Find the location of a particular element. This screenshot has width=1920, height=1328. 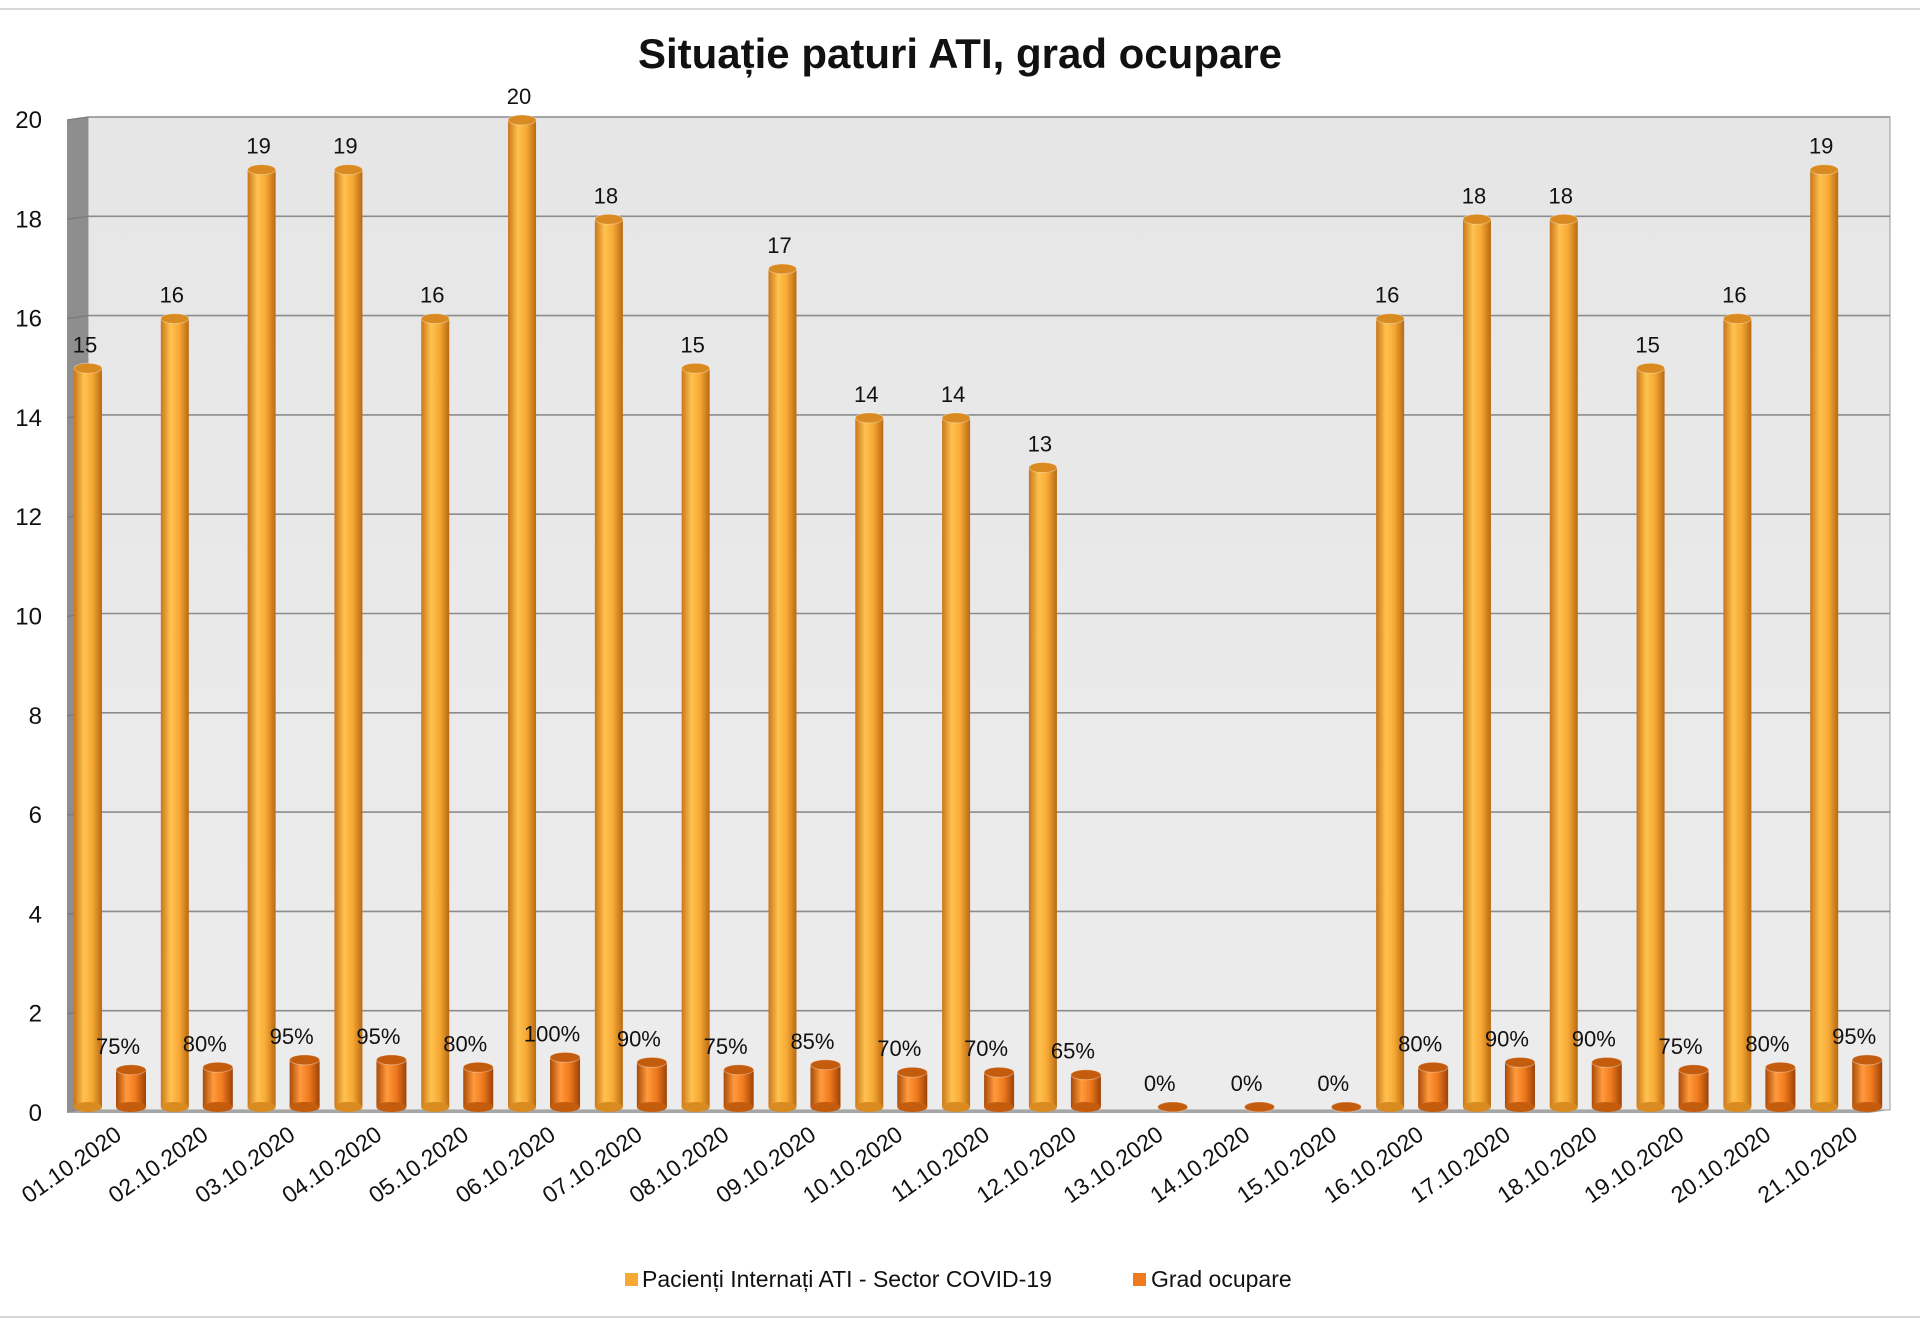

legend-label-patients: Pacienți Internați ATI - Sector COVID-19 is located at coordinates (847, 1279).